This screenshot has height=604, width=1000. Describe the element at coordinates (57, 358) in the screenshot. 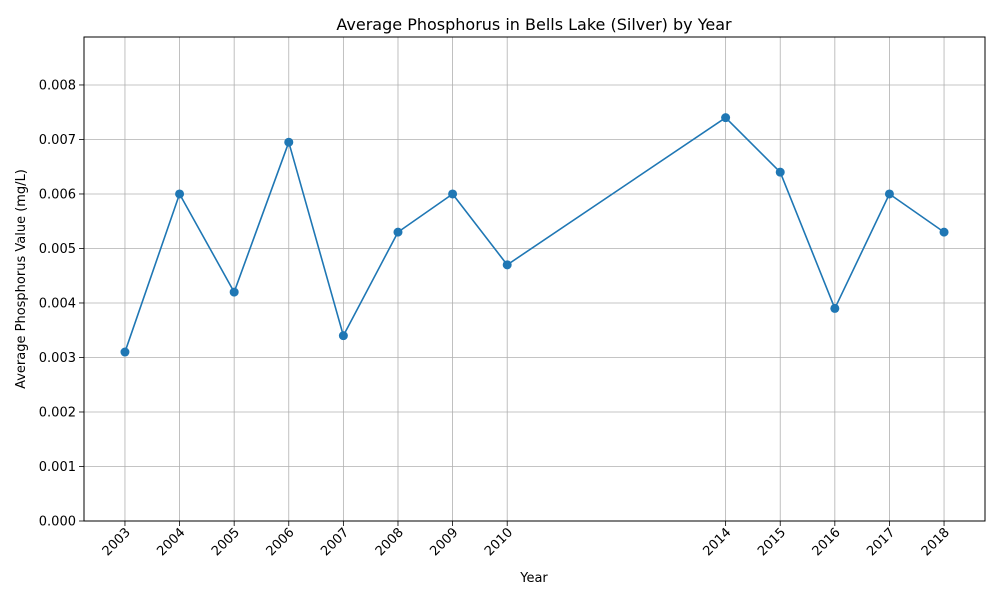

I see `y-tick-label: 0.003` at that location.